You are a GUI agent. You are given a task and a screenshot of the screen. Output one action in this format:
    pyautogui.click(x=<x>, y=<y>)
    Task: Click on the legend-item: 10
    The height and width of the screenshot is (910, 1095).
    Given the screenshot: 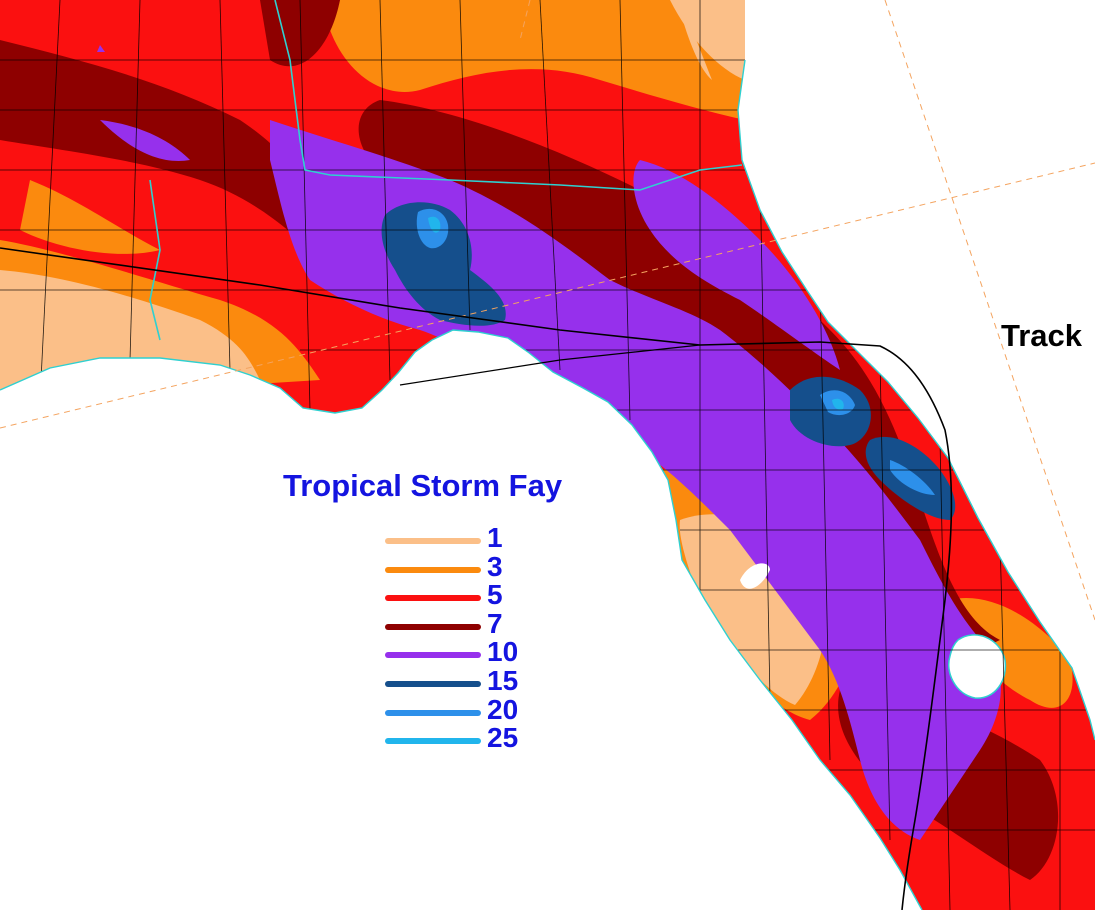 What is the action you would take?
    pyautogui.click(x=460, y=652)
    